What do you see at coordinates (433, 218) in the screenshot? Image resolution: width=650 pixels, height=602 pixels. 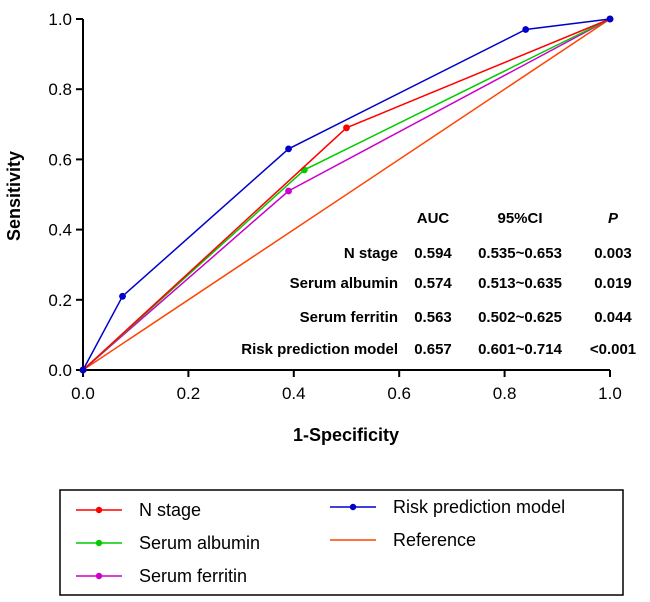 I see `table-header-auc: AUC` at bounding box center [433, 218].